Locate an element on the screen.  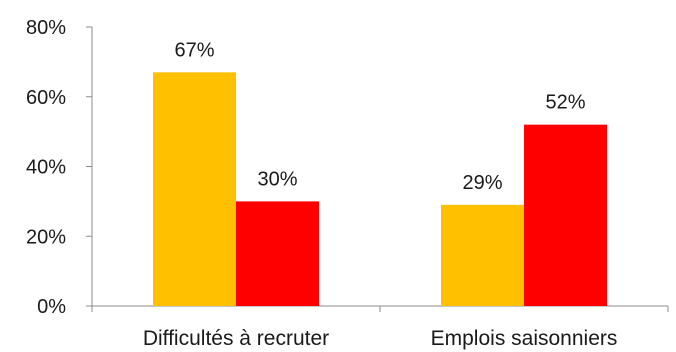
y-tick-label: 0% is located at coordinates (51, 307).